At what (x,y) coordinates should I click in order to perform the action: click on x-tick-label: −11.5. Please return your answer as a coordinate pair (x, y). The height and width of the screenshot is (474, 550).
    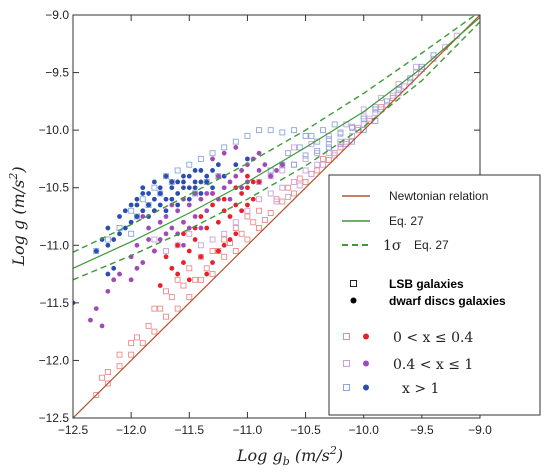
    Looking at the image, I should click on (190, 430).